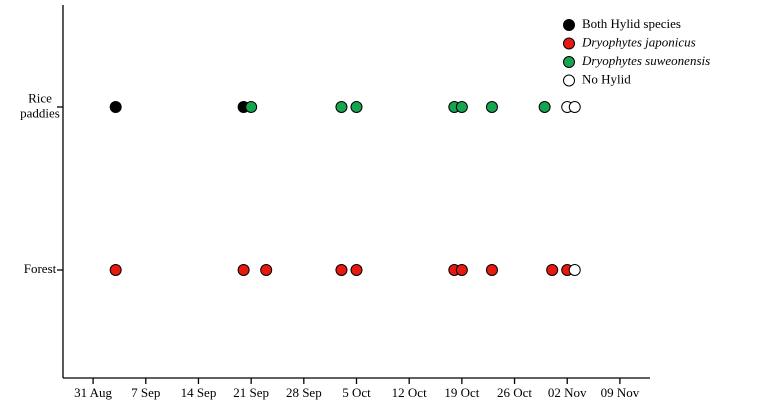 This screenshot has height=410, width=765. What do you see at coordinates (199, 392) in the screenshot?
I see `x-tick-label: 14 Sep` at bounding box center [199, 392].